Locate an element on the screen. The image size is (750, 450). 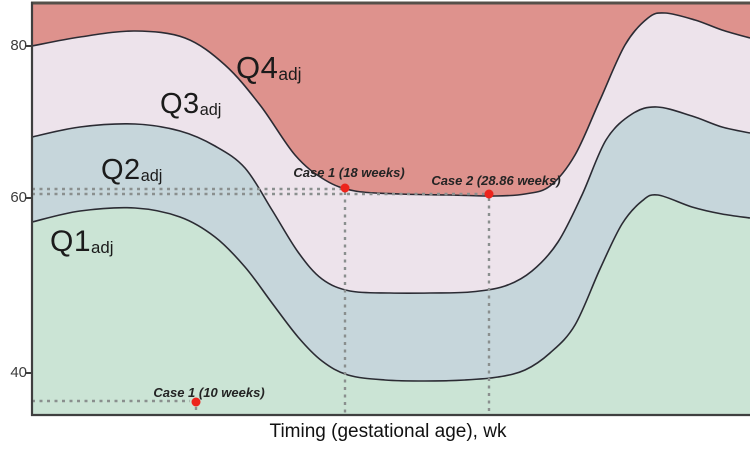
annotation-label-case1-10wk: Case 1 (10 weeks) is located at coordinates (209, 392).